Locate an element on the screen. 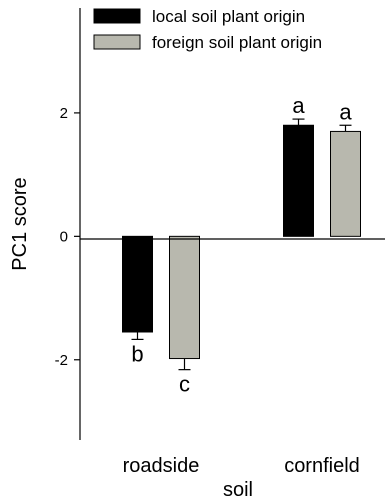  significance-label-foreign-cornfield: a is located at coordinates (345, 111).